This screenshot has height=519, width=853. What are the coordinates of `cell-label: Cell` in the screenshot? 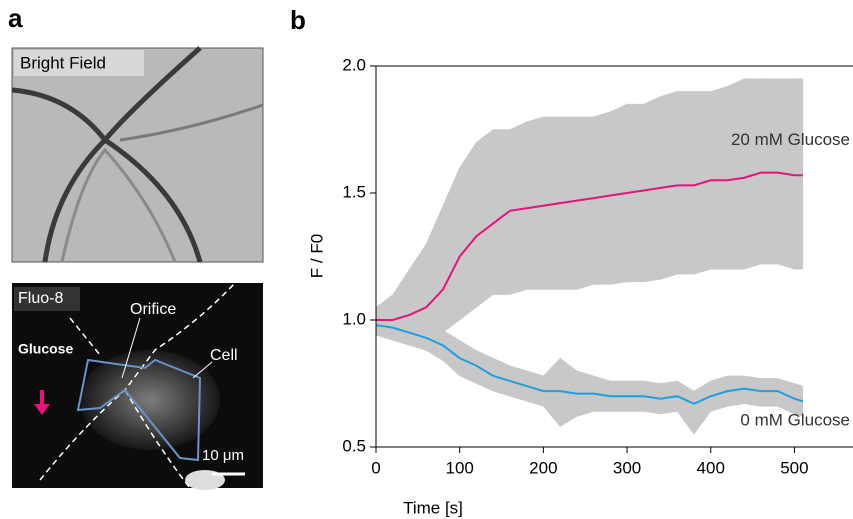 It's located at (224, 355).